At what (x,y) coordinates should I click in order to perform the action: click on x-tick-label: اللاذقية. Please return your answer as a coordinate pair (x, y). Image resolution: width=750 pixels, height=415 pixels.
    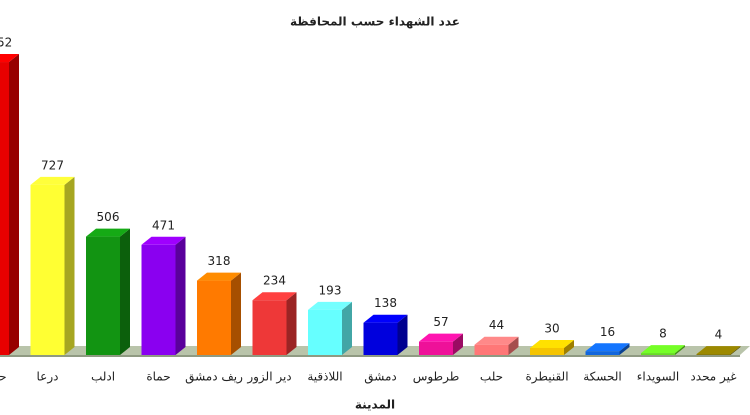
    Looking at the image, I should click on (324, 377).